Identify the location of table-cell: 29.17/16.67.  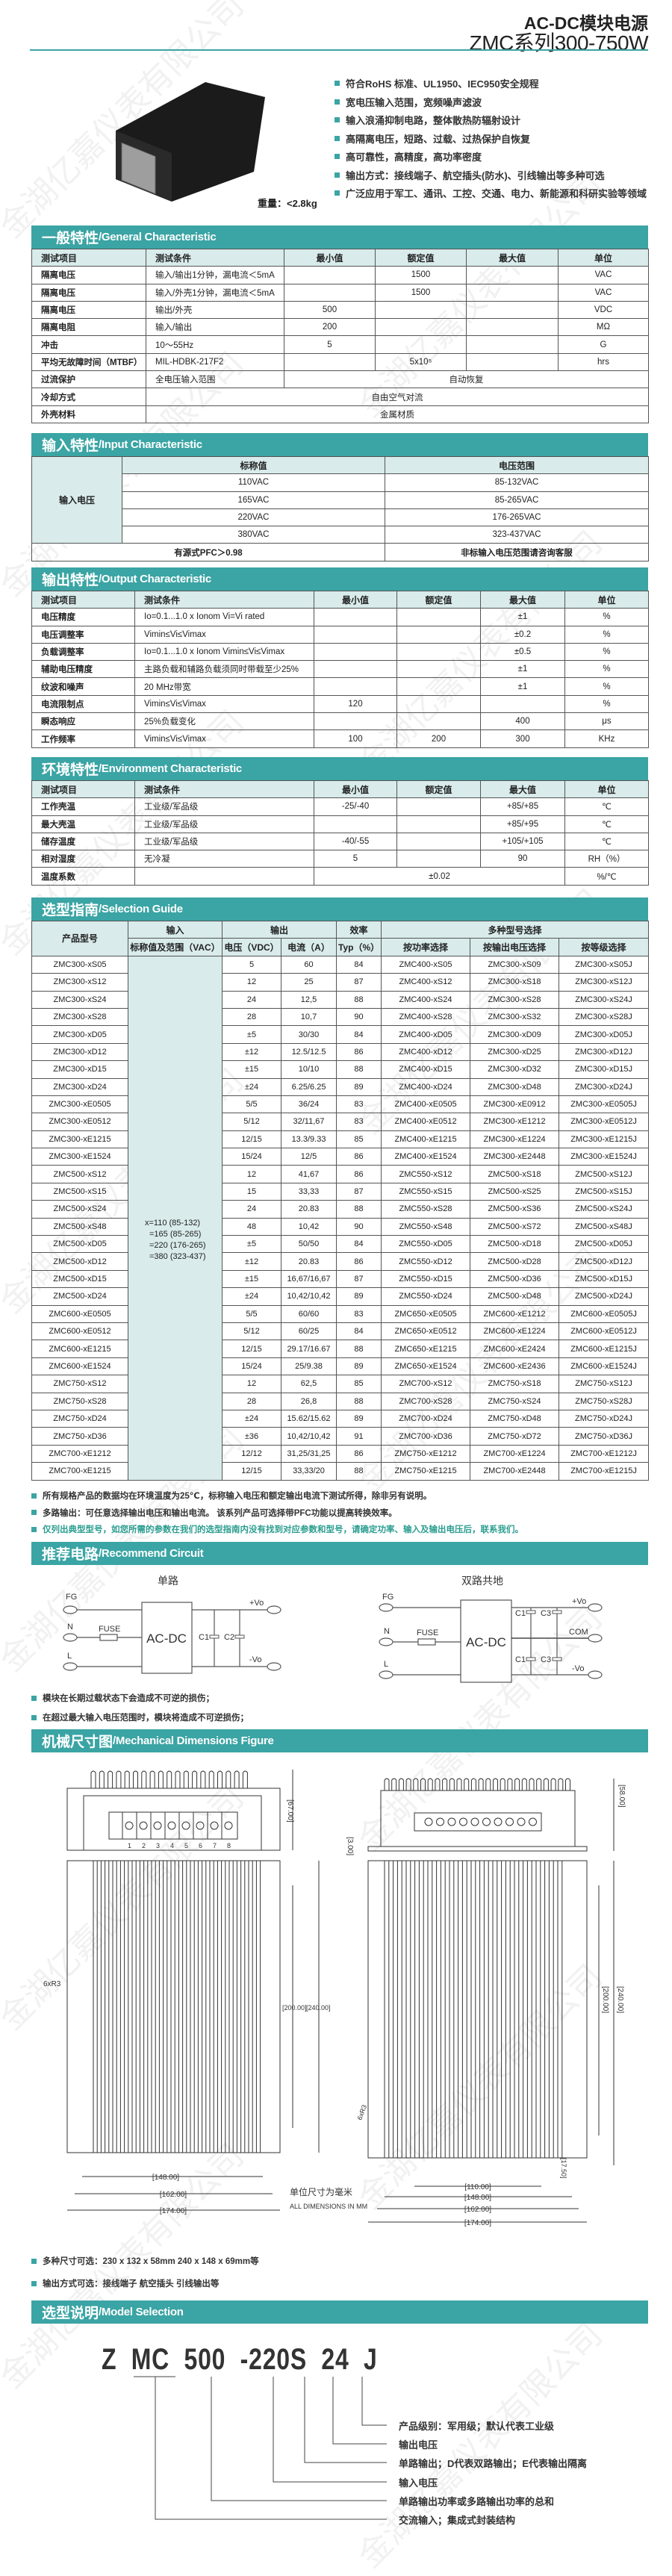
(308, 1349).